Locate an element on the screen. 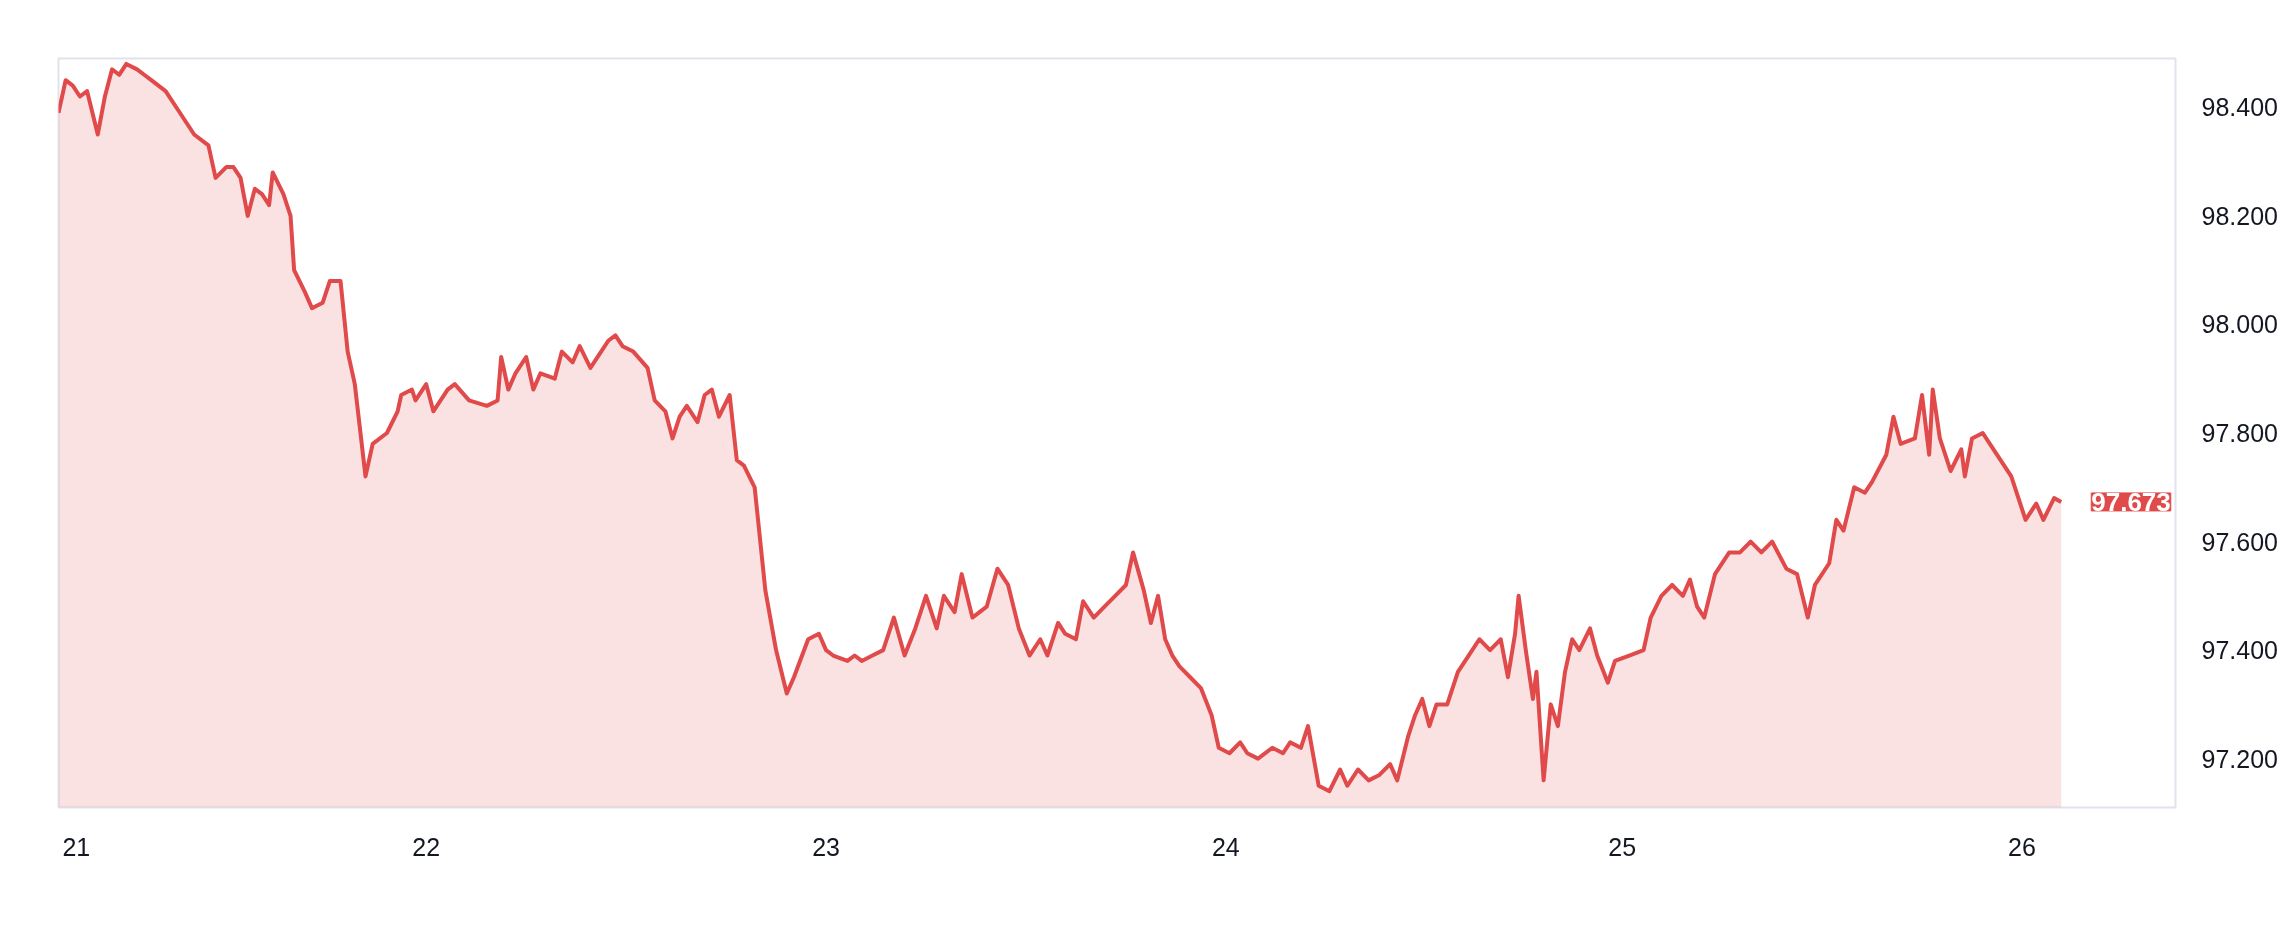 The width and height of the screenshot is (2280, 936). x-tick-label: 24 is located at coordinates (1225, 846).